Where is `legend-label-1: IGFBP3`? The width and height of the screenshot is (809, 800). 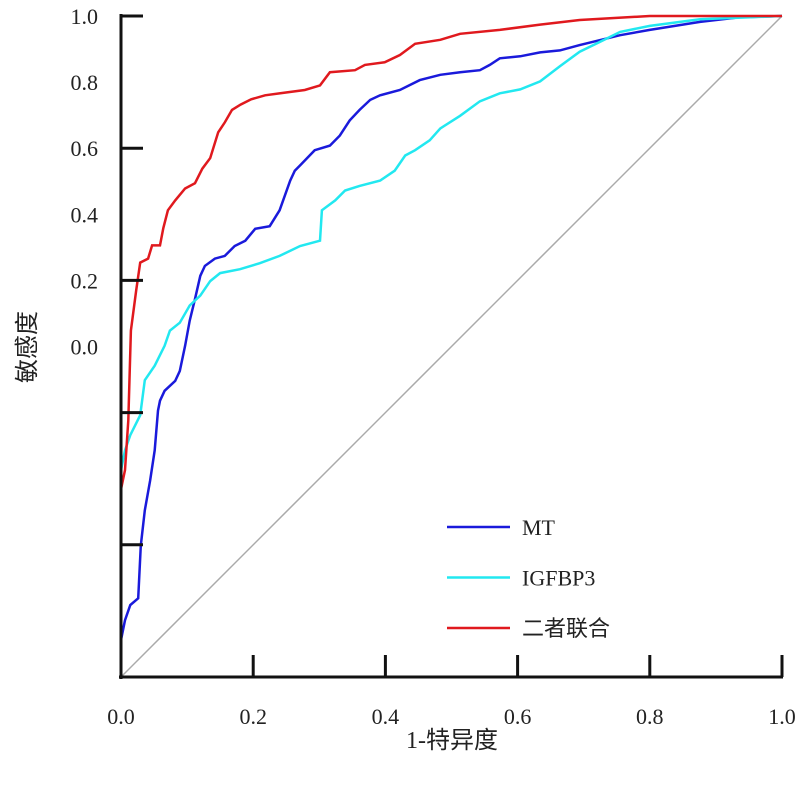 legend-label-1: IGFBP3 is located at coordinates (558, 578).